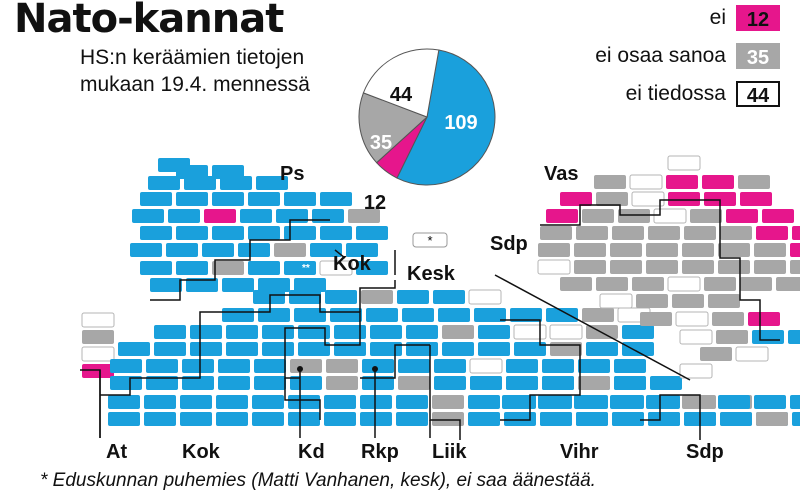 The width and height of the screenshot is (800, 500). I want to click on speaker-seat: *, so click(430, 240).